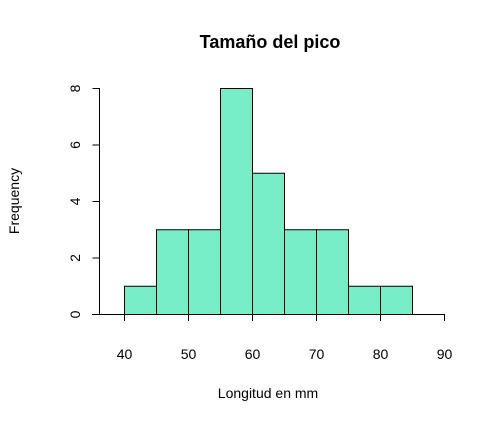 This screenshot has height=422, width=500. What do you see at coordinates (75, 314) in the screenshot?
I see `y-tick-label-0: 0` at bounding box center [75, 314].